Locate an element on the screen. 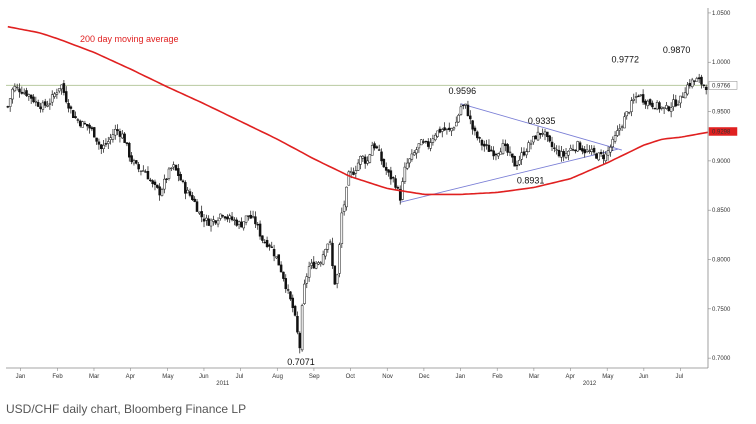 The image size is (756, 424). x-month-label: Jul is located at coordinates (680, 377).